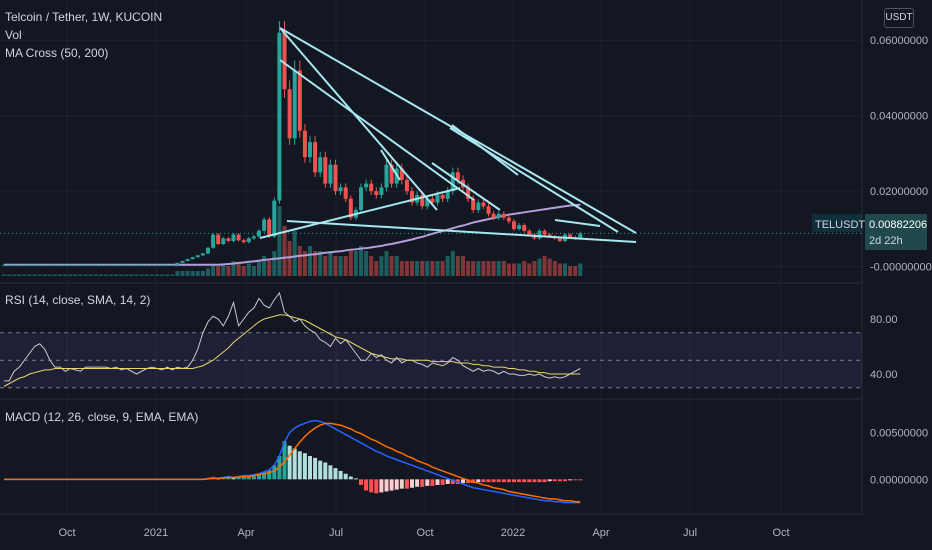 The width and height of the screenshot is (932, 550). I want to click on price-tag-countdown: 2d 22h, so click(886, 241).